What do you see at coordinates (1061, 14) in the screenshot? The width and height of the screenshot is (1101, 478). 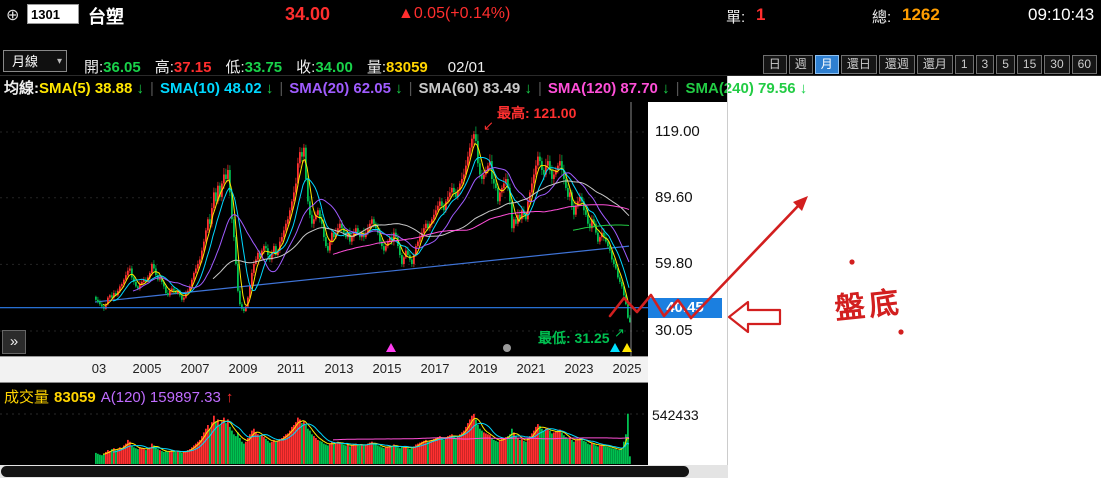 I see `clock: 09:10:43` at bounding box center [1061, 14].